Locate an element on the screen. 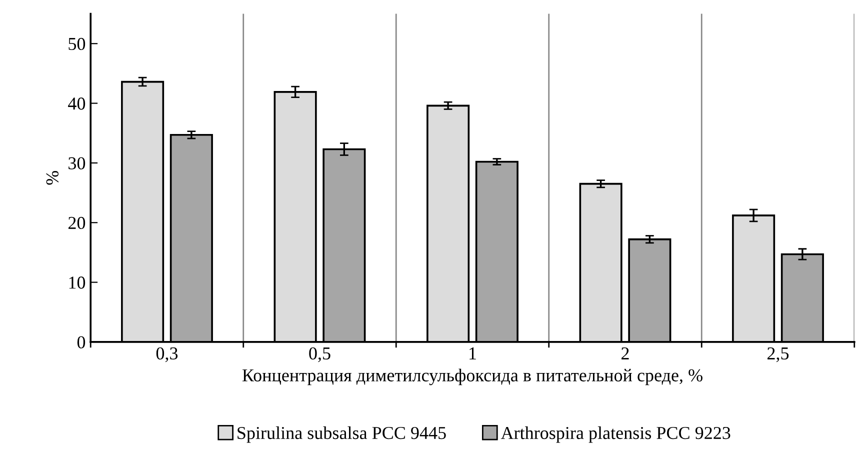  legend-label: Arthrospira platensis PCC 9223 is located at coordinates (615, 434).